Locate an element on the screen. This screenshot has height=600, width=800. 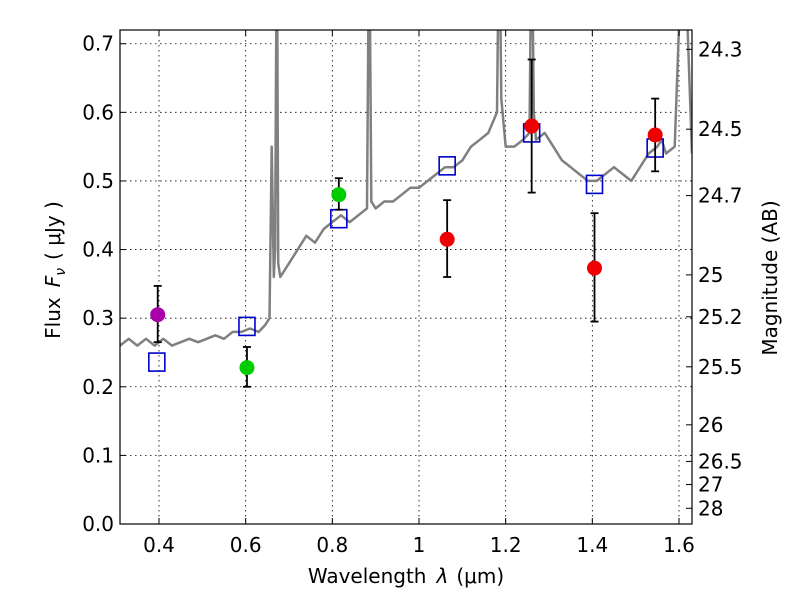
y-tick-label: 0.2 is located at coordinates (98, 387).